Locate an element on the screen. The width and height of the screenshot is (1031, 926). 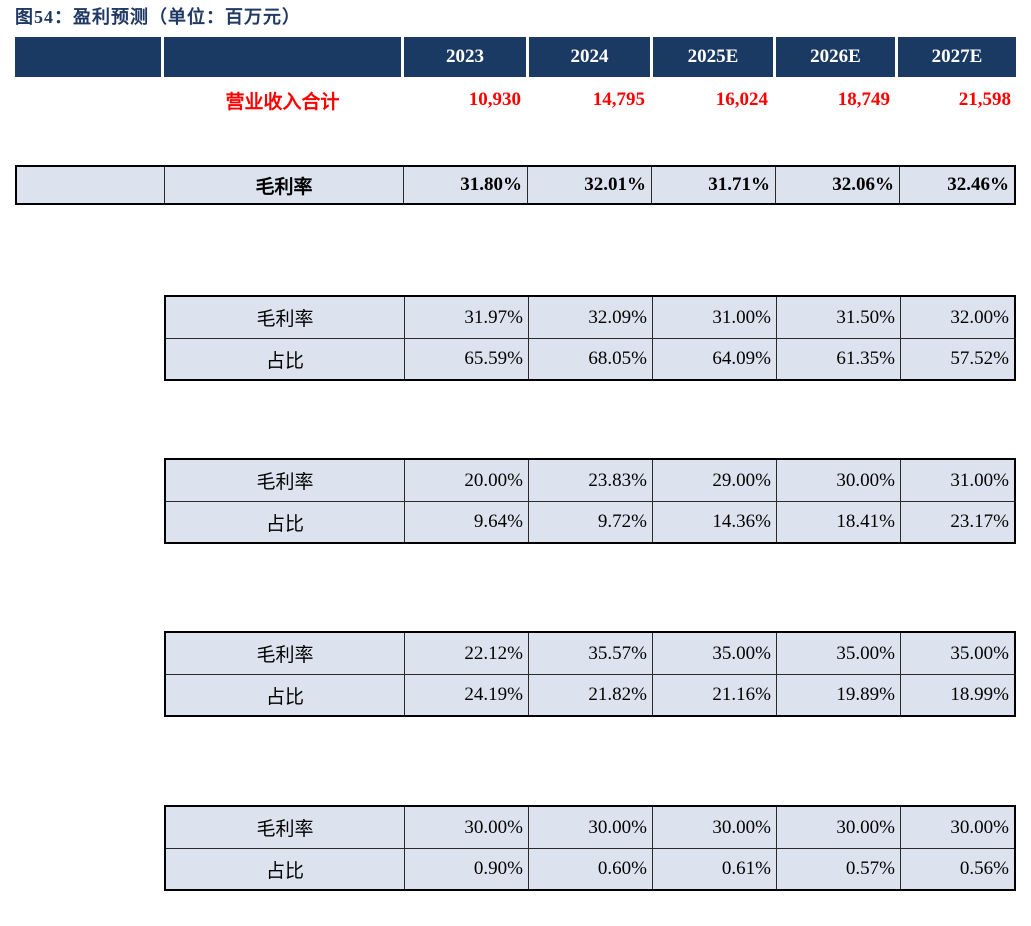
gross-margin-value: 29.00% is located at coordinates (714, 480).